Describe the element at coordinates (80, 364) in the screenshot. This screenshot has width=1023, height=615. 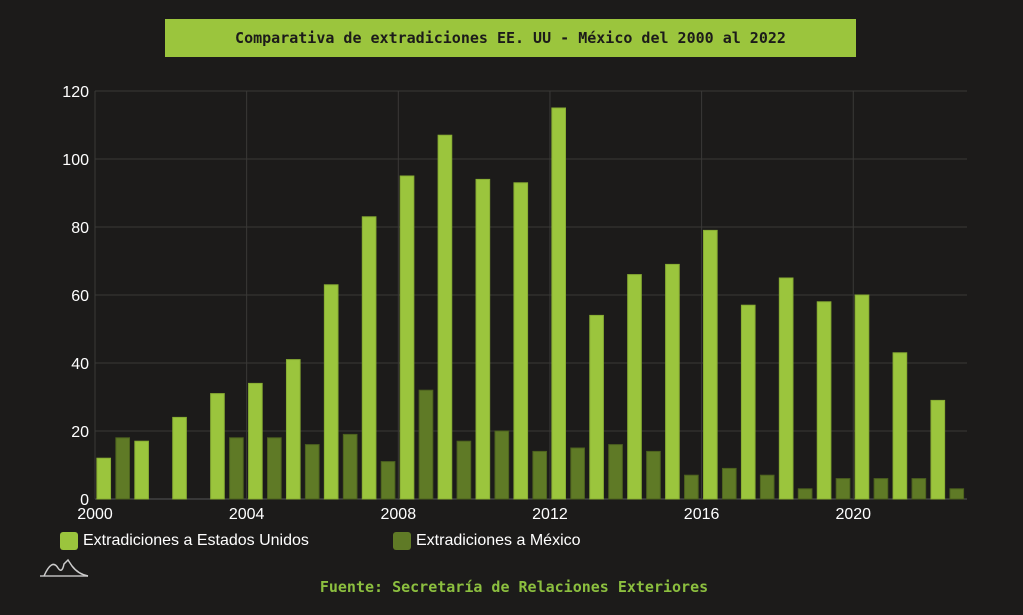
I see `y-tick-label: 40` at that location.